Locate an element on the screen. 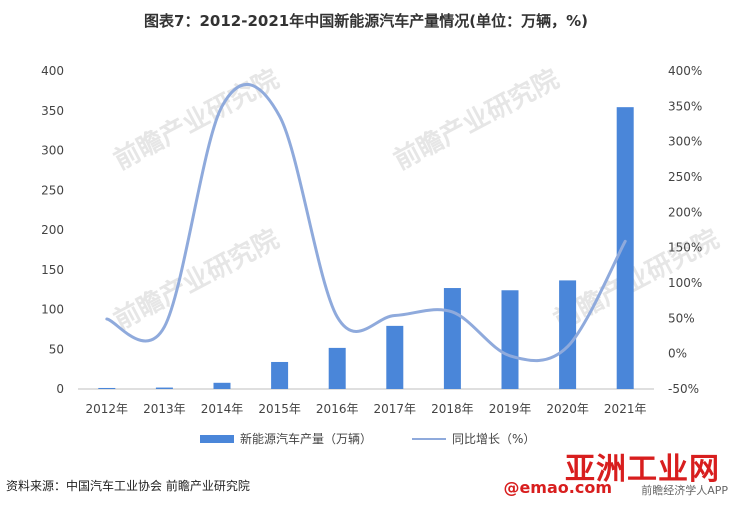  left-axis-tick-label: 400 is located at coordinates (52, 71).